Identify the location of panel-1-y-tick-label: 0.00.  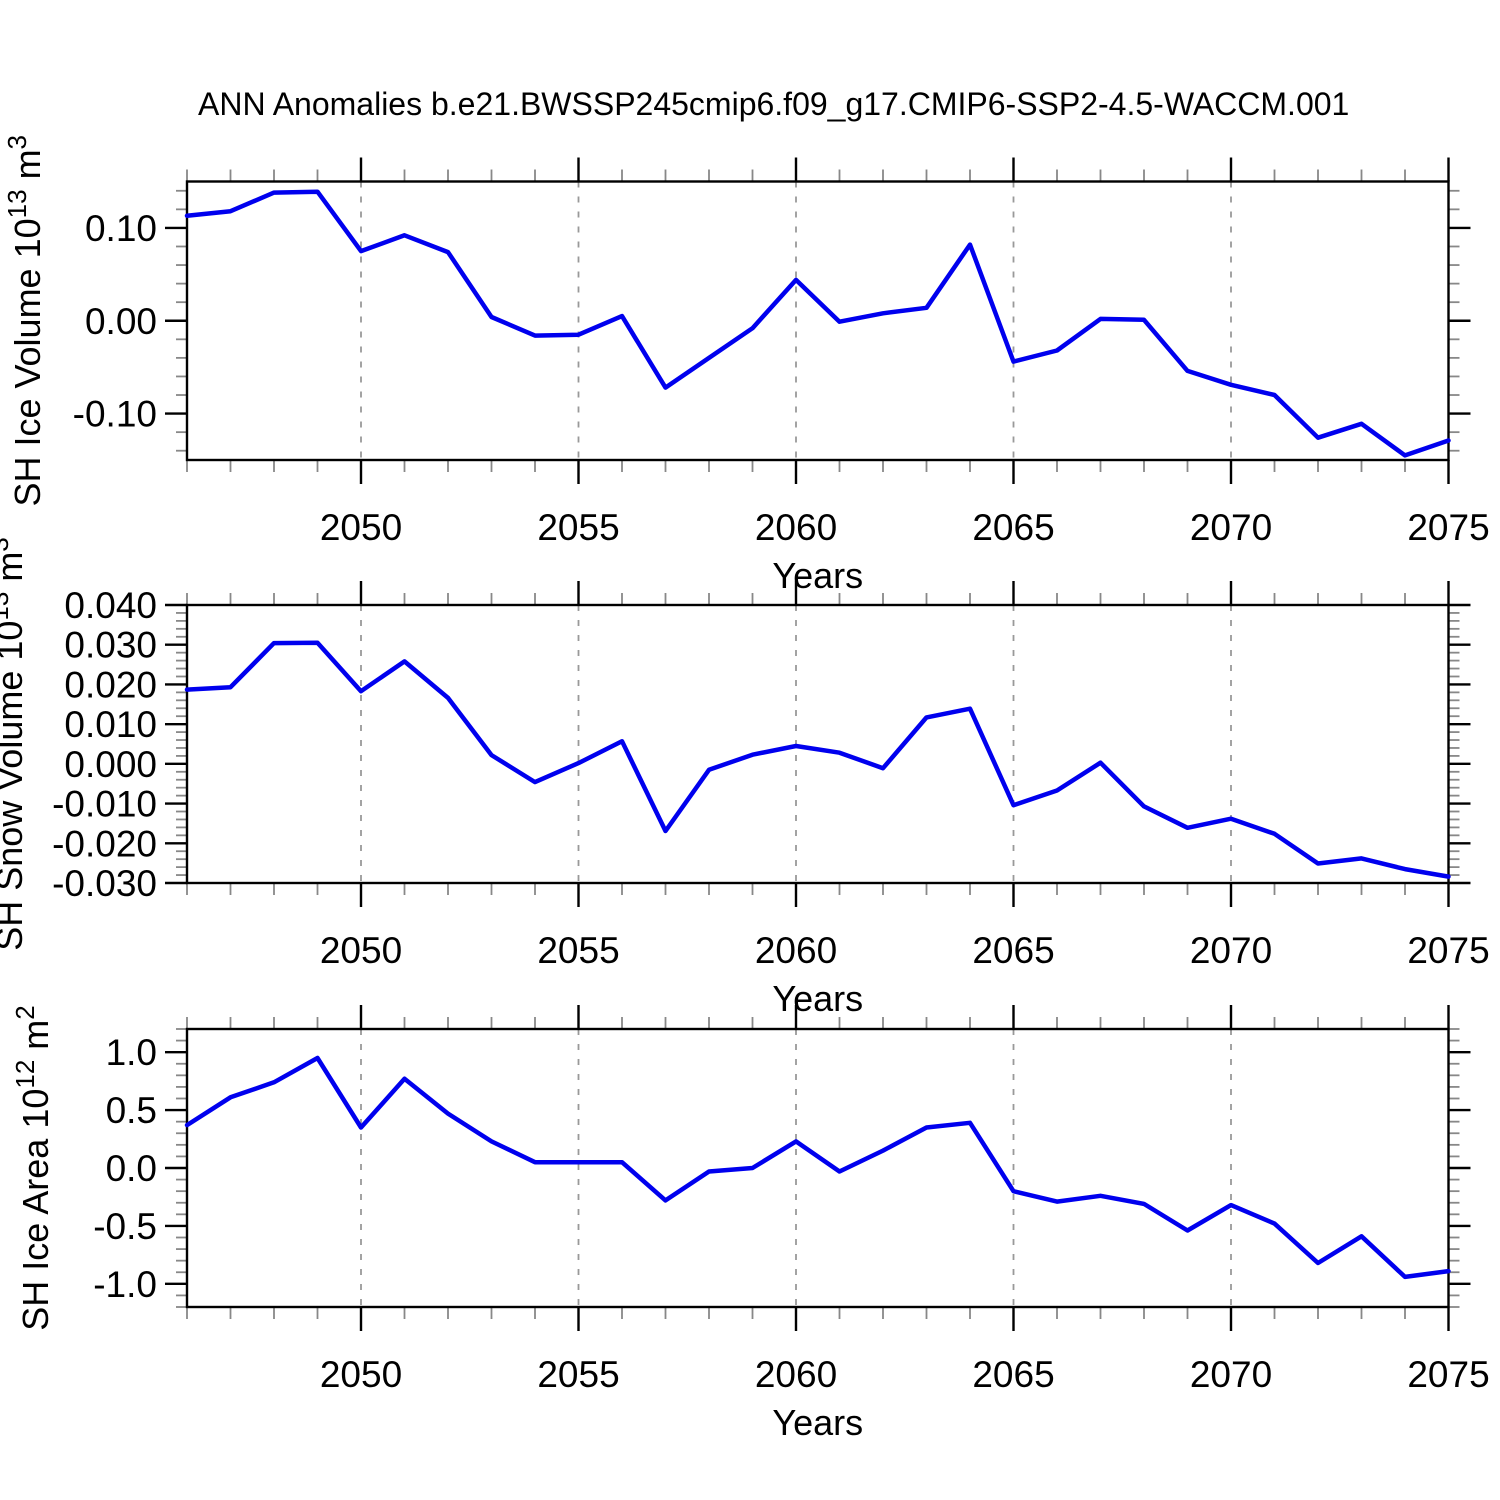
(121, 321).